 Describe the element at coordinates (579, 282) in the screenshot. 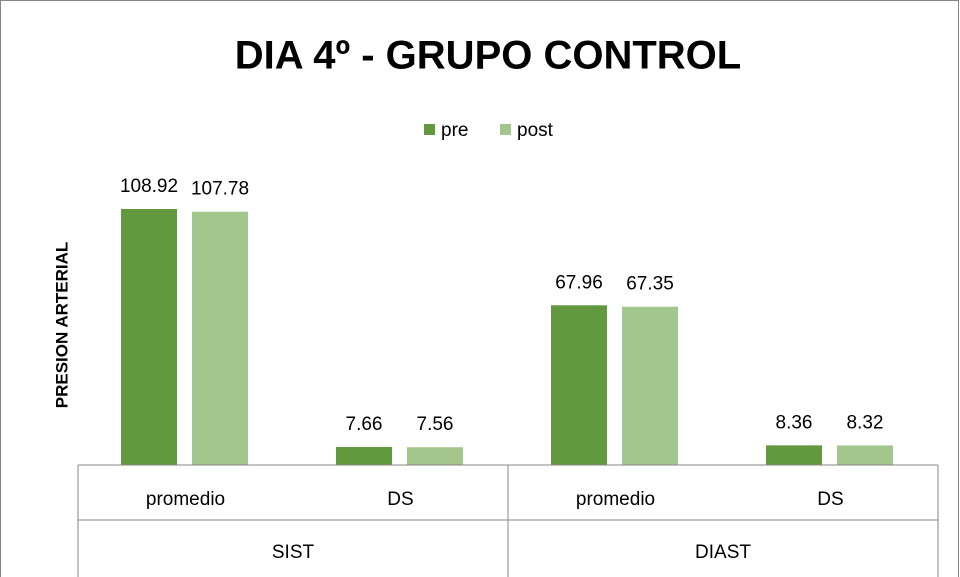

I see `data-label: 67.96` at that location.